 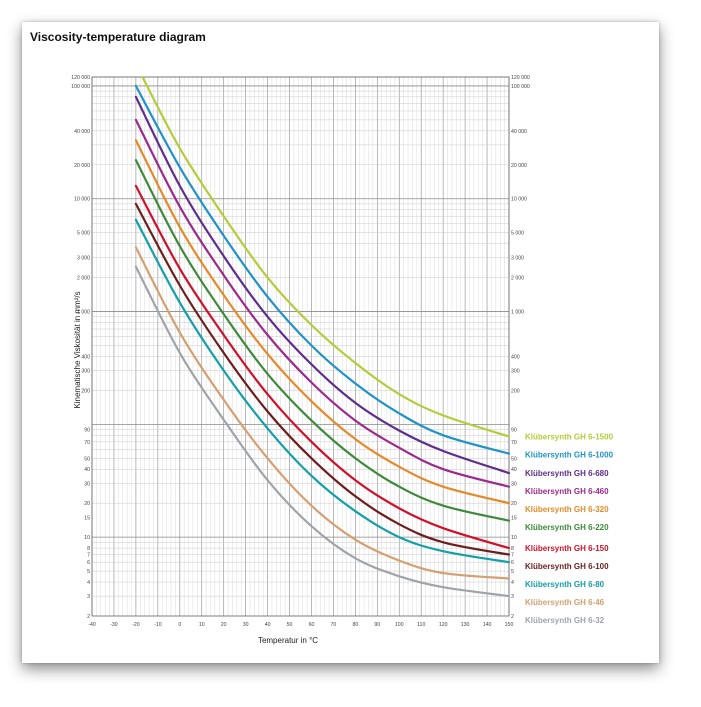 What do you see at coordinates (87, 538) in the screenshot?
I see `y-tick-label-left: 10` at bounding box center [87, 538].